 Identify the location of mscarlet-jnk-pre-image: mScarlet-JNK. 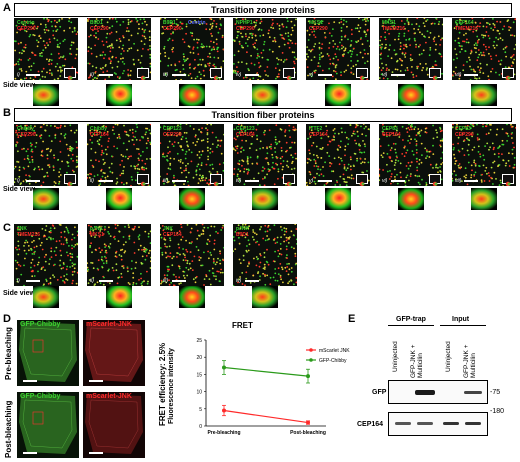
(114, 353).